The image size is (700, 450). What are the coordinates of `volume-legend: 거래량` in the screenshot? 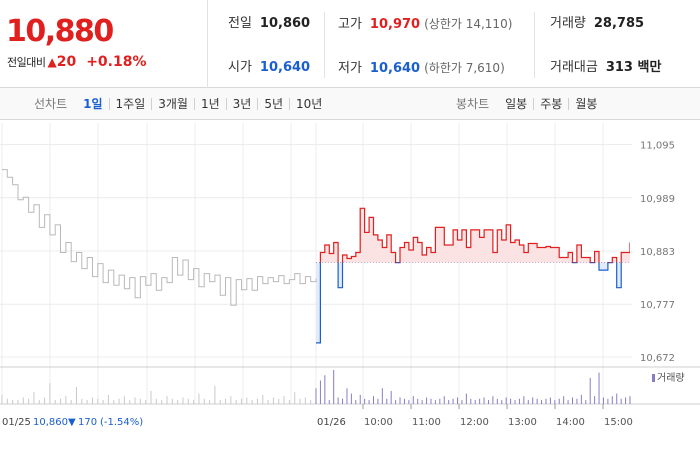 It's located at (671, 378).